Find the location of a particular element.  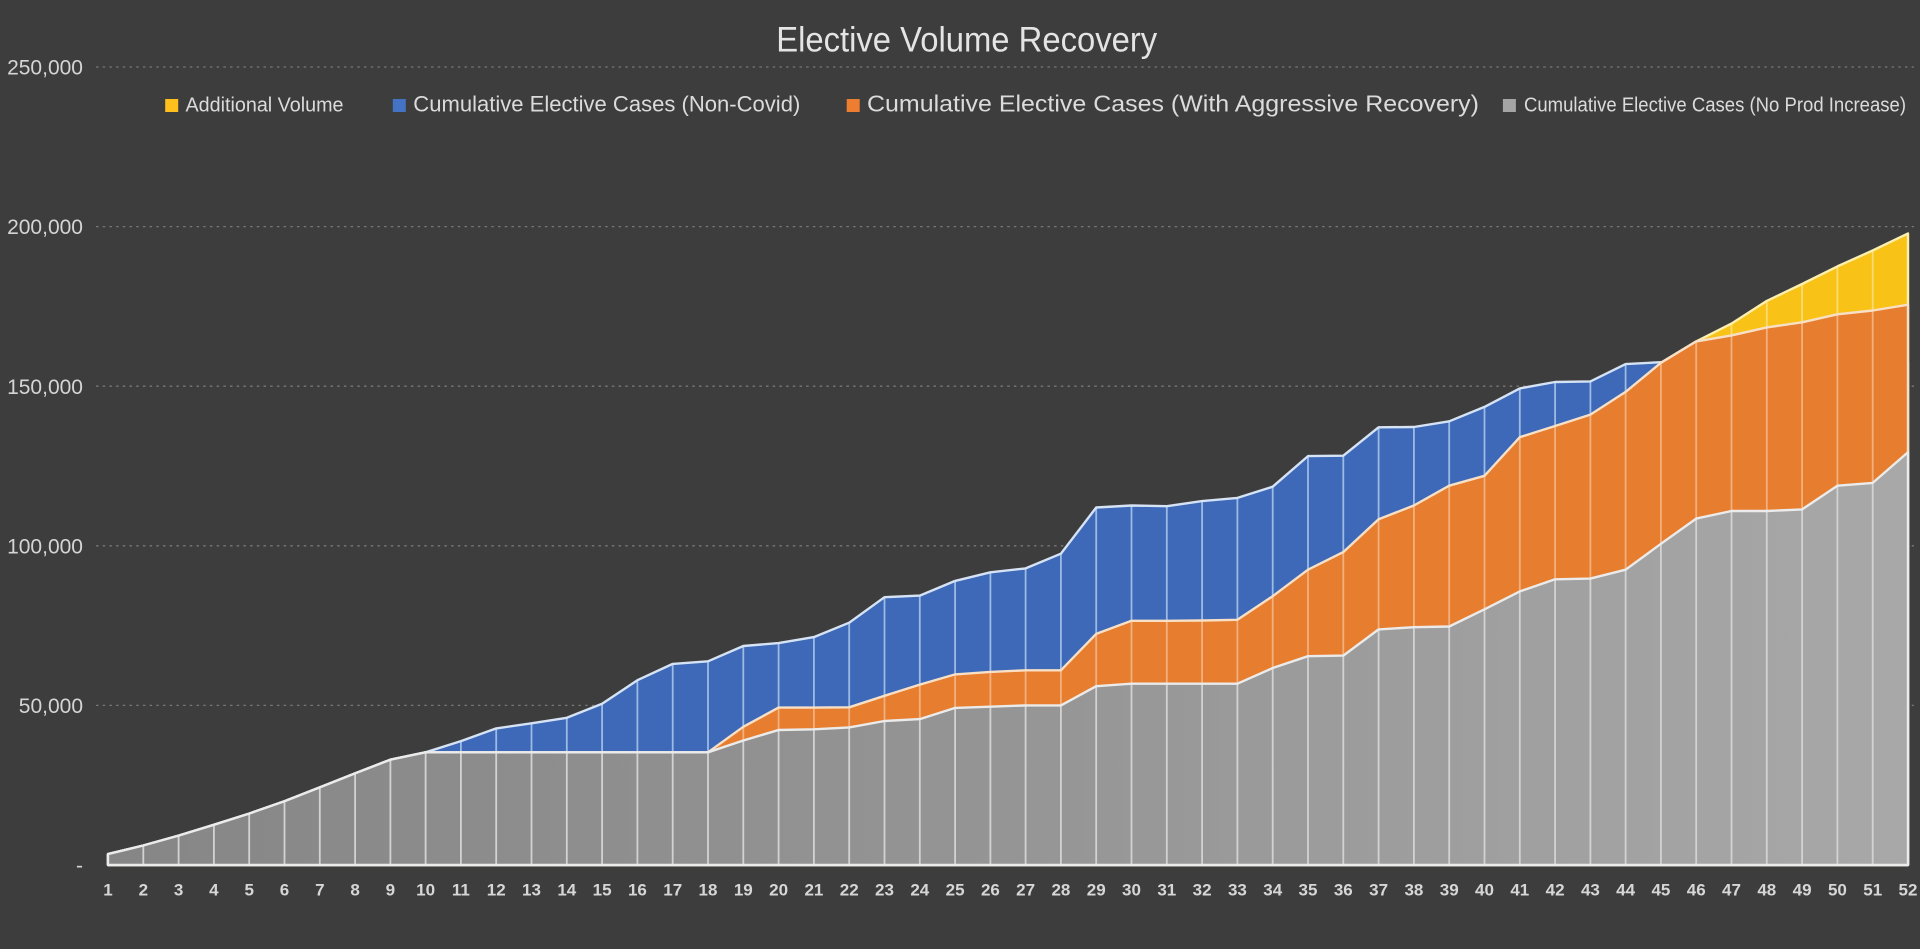

svg-text: 42 is located at coordinates (1555, 890).